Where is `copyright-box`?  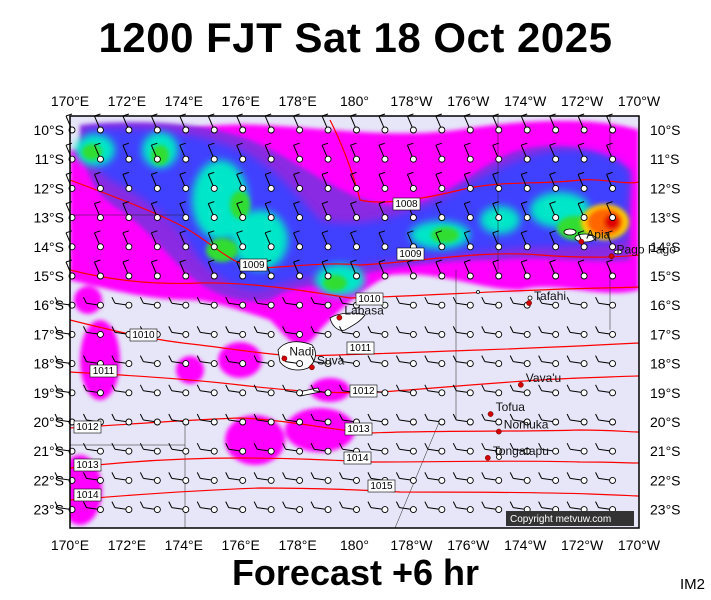 copyright-box is located at coordinates (570, 518).